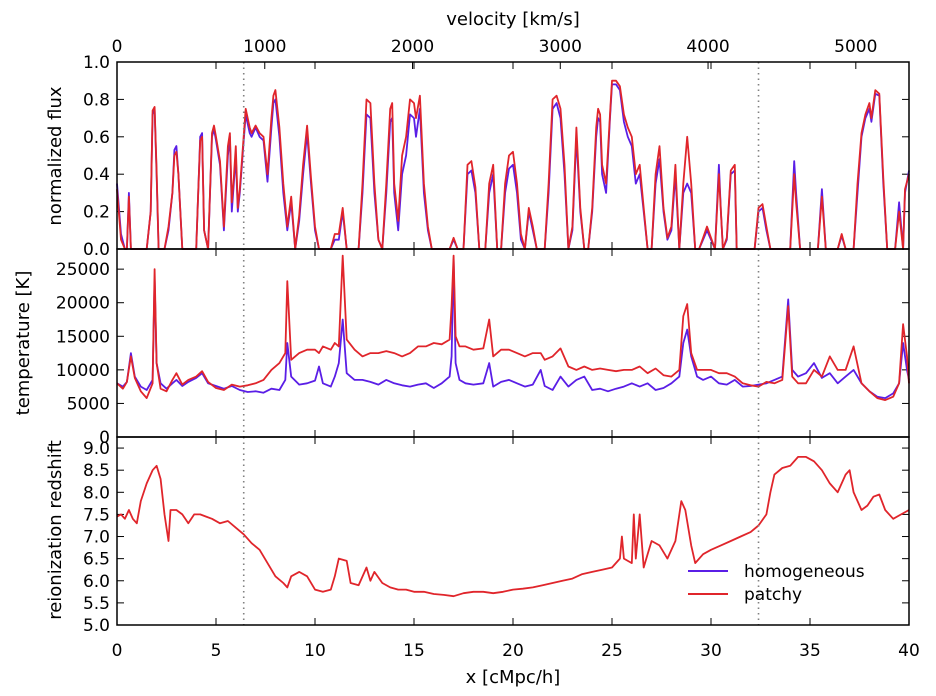 The width and height of the screenshot is (936, 696). Describe the element at coordinates (83, 337) in the screenshot. I see `temperature-ytick-label: 15000` at that location.